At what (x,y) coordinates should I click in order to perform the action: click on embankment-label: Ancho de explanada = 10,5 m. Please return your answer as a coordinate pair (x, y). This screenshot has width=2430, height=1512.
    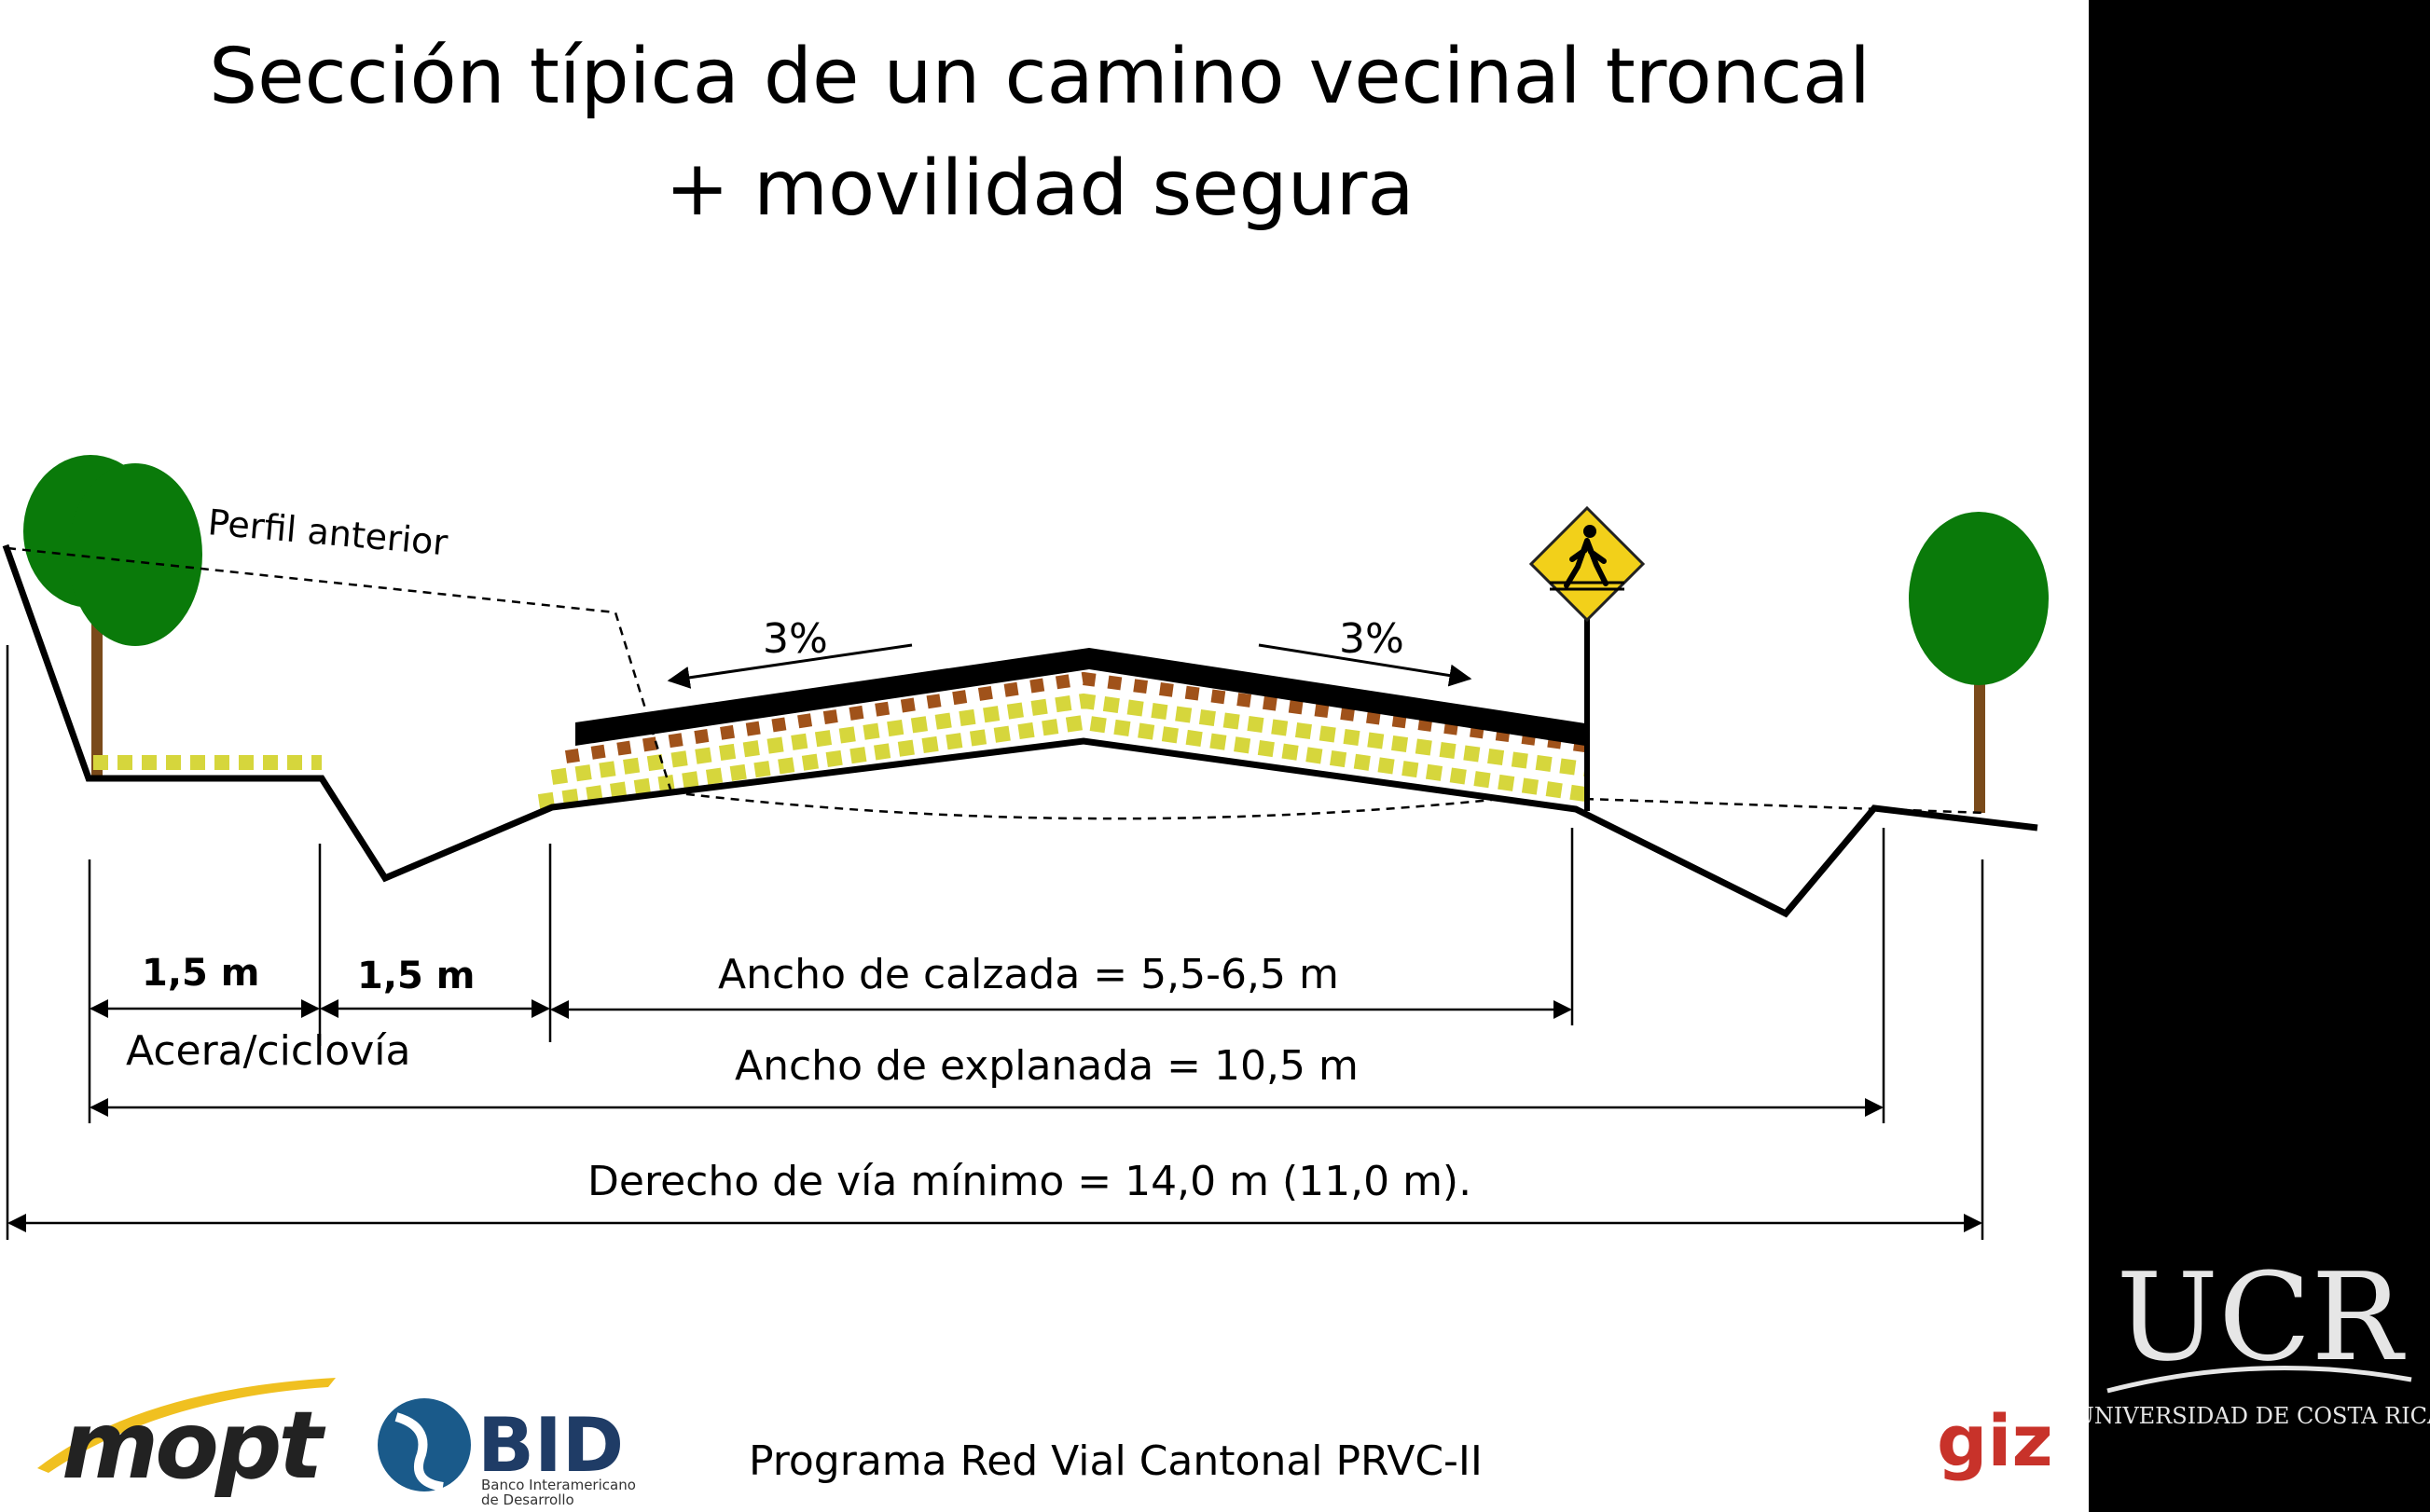
    Looking at the image, I should click on (1047, 1066).